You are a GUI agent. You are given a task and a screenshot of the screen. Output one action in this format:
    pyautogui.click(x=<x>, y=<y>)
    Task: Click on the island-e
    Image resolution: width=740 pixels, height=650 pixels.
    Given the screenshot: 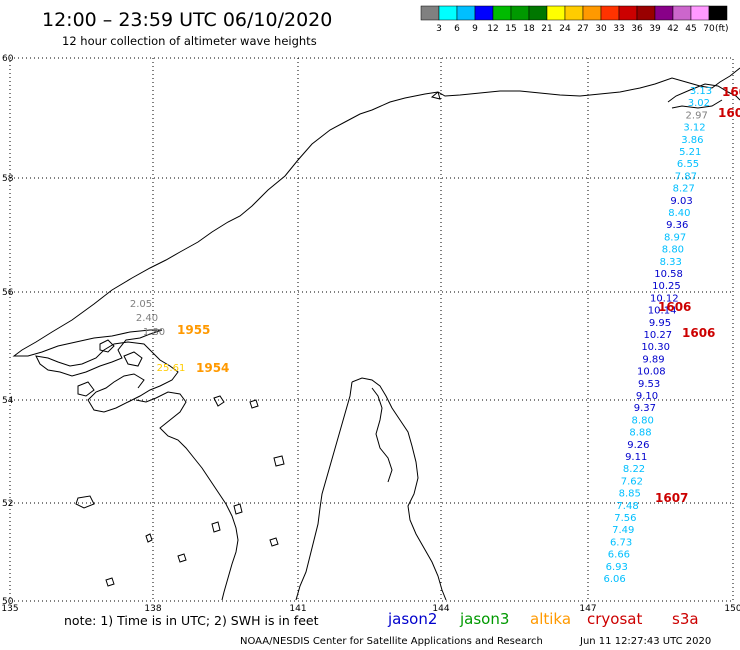 What is the action you would take?
    pyautogui.click(x=254, y=404)
    